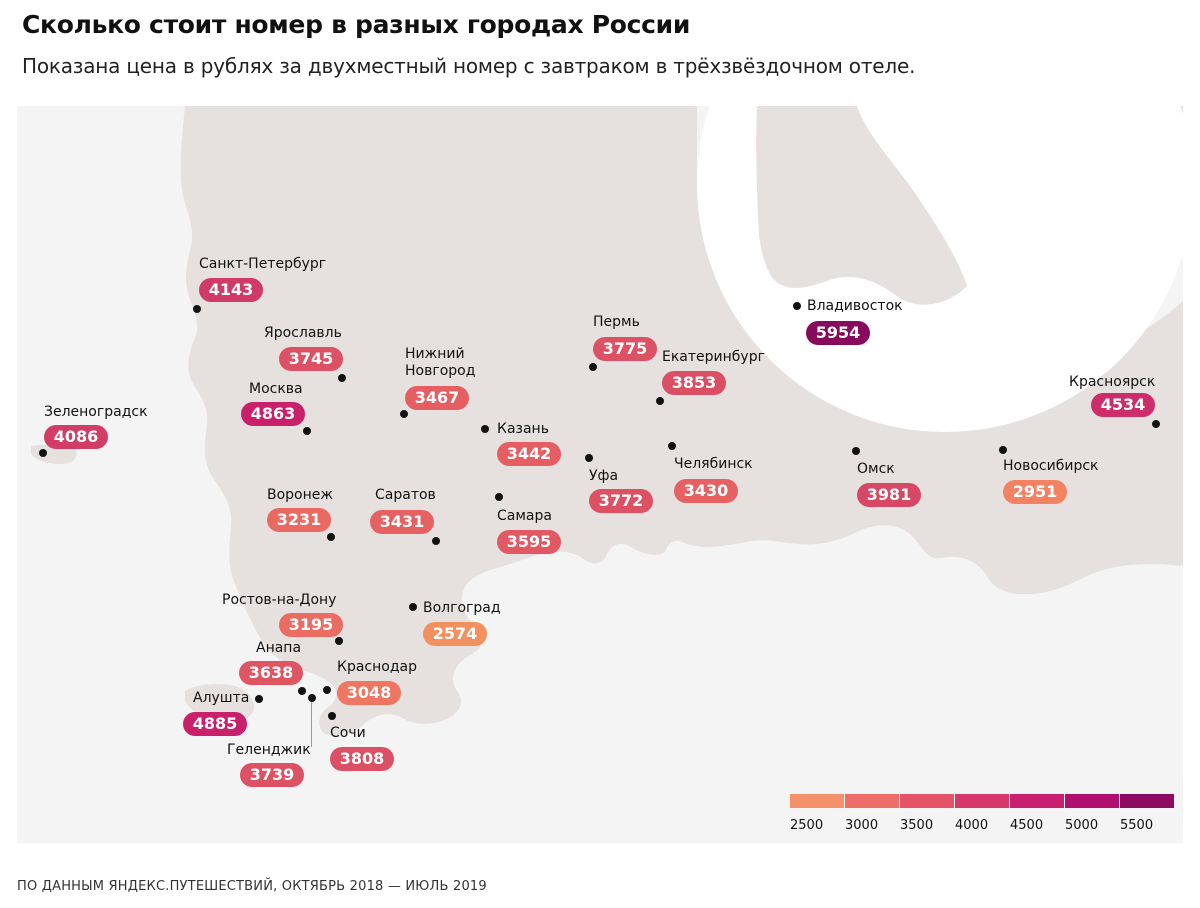 Image resolution: width=1200 pixels, height=908 pixels. Describe the element at coordinates (1112, 382) in the screenshot. I see `city-name: Красноярск` at that location.